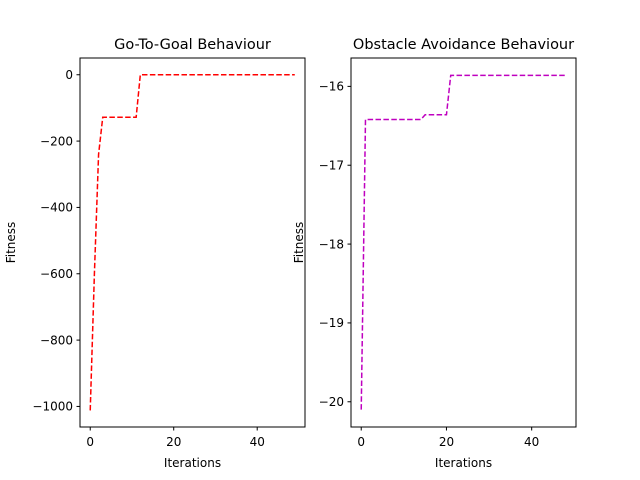 The height and width of the screenshot is (480, 640). What do you see at coordinates (331, 244) in the screenshot?
I see `y-tick-label: −18` at bounding box center [331, 244].